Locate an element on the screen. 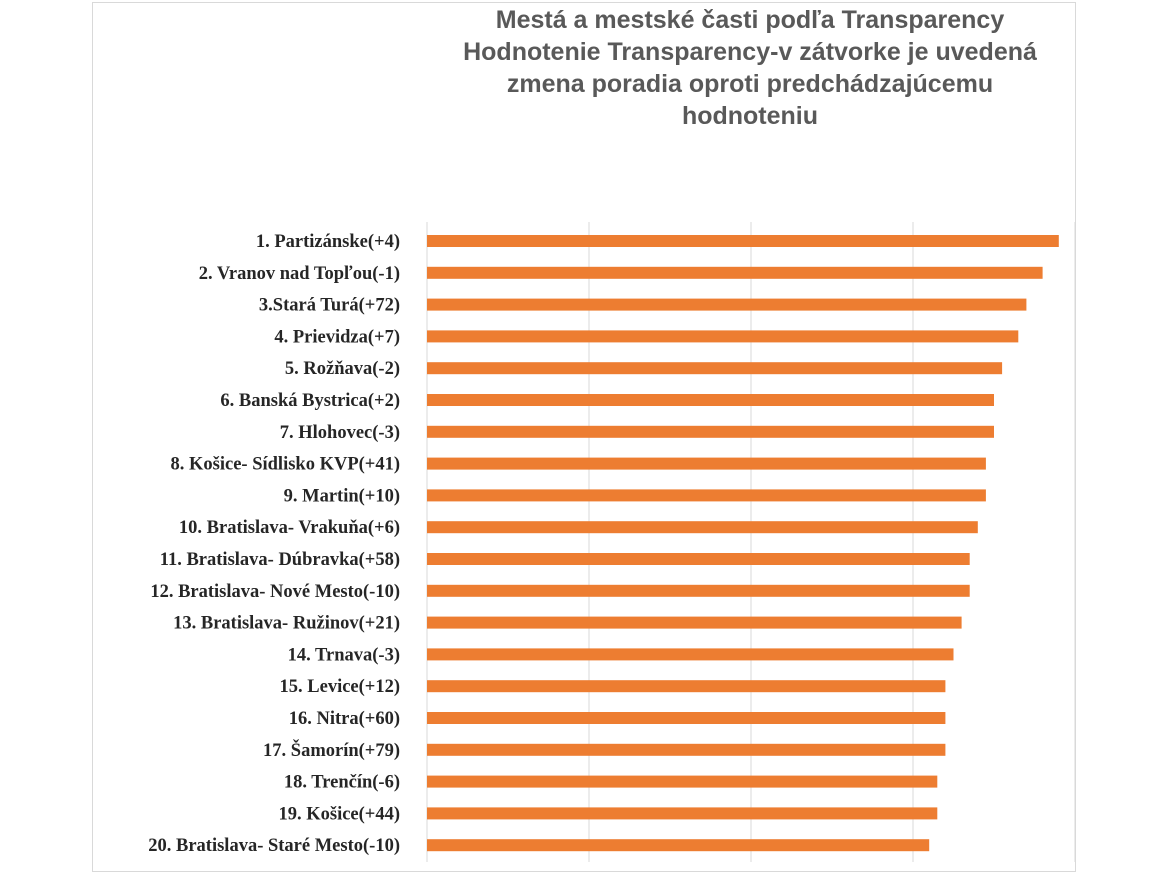  category-label: 16. Nitra(+60) is located at coordinates (344, 719).